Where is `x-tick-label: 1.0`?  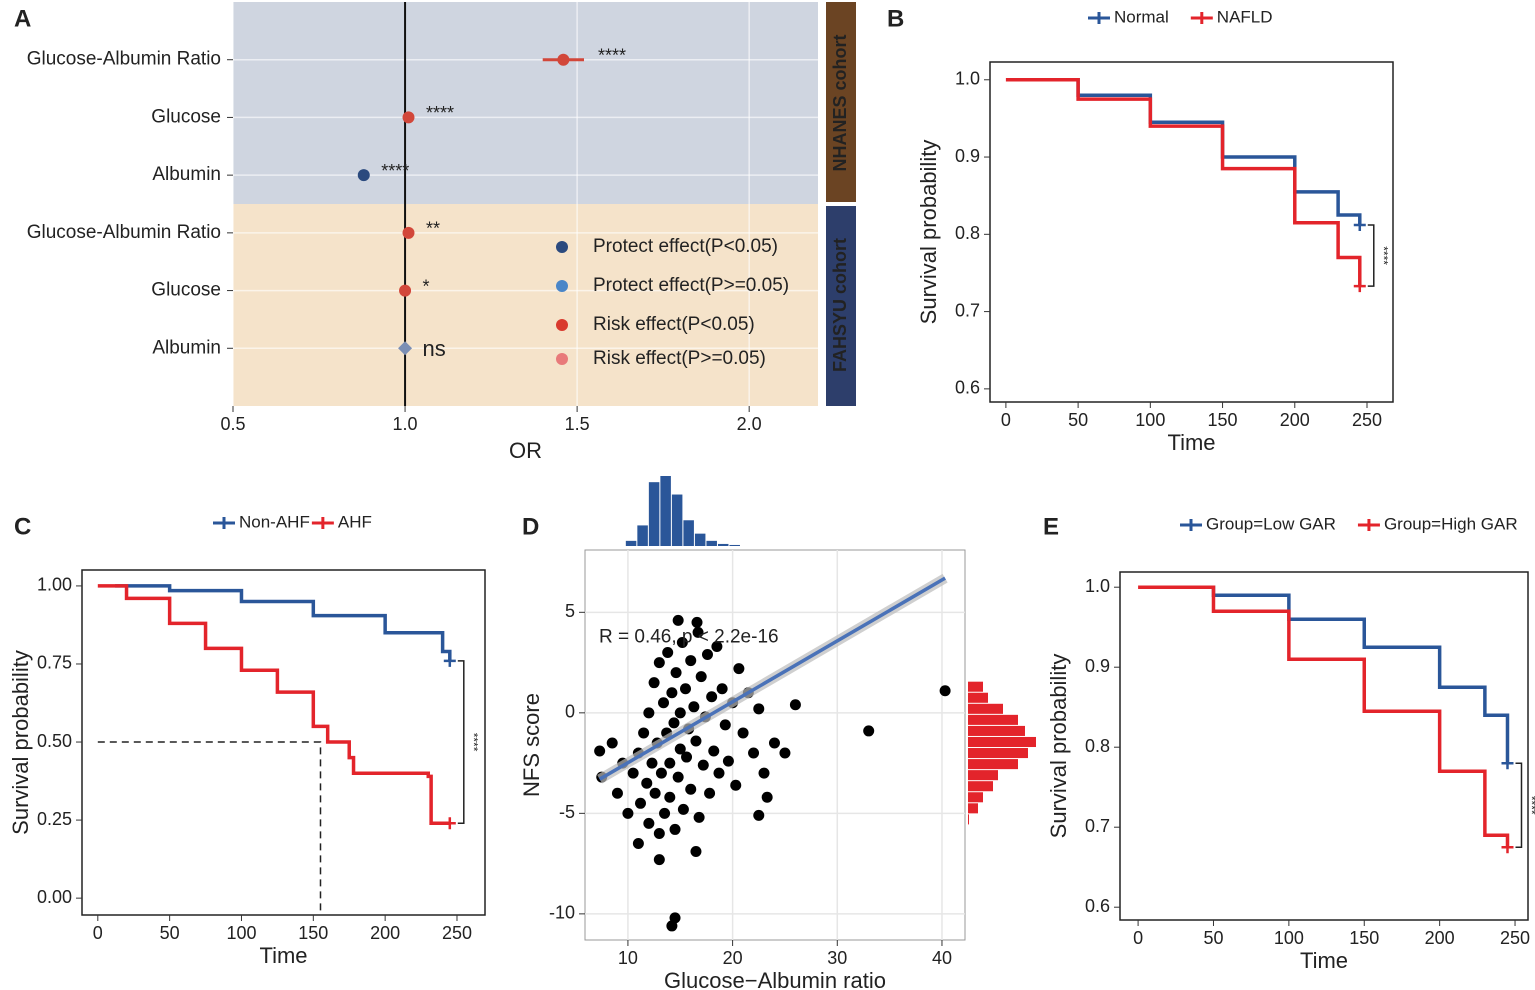
x-tick-label: 1.0 is located at coordinates (405, 424).